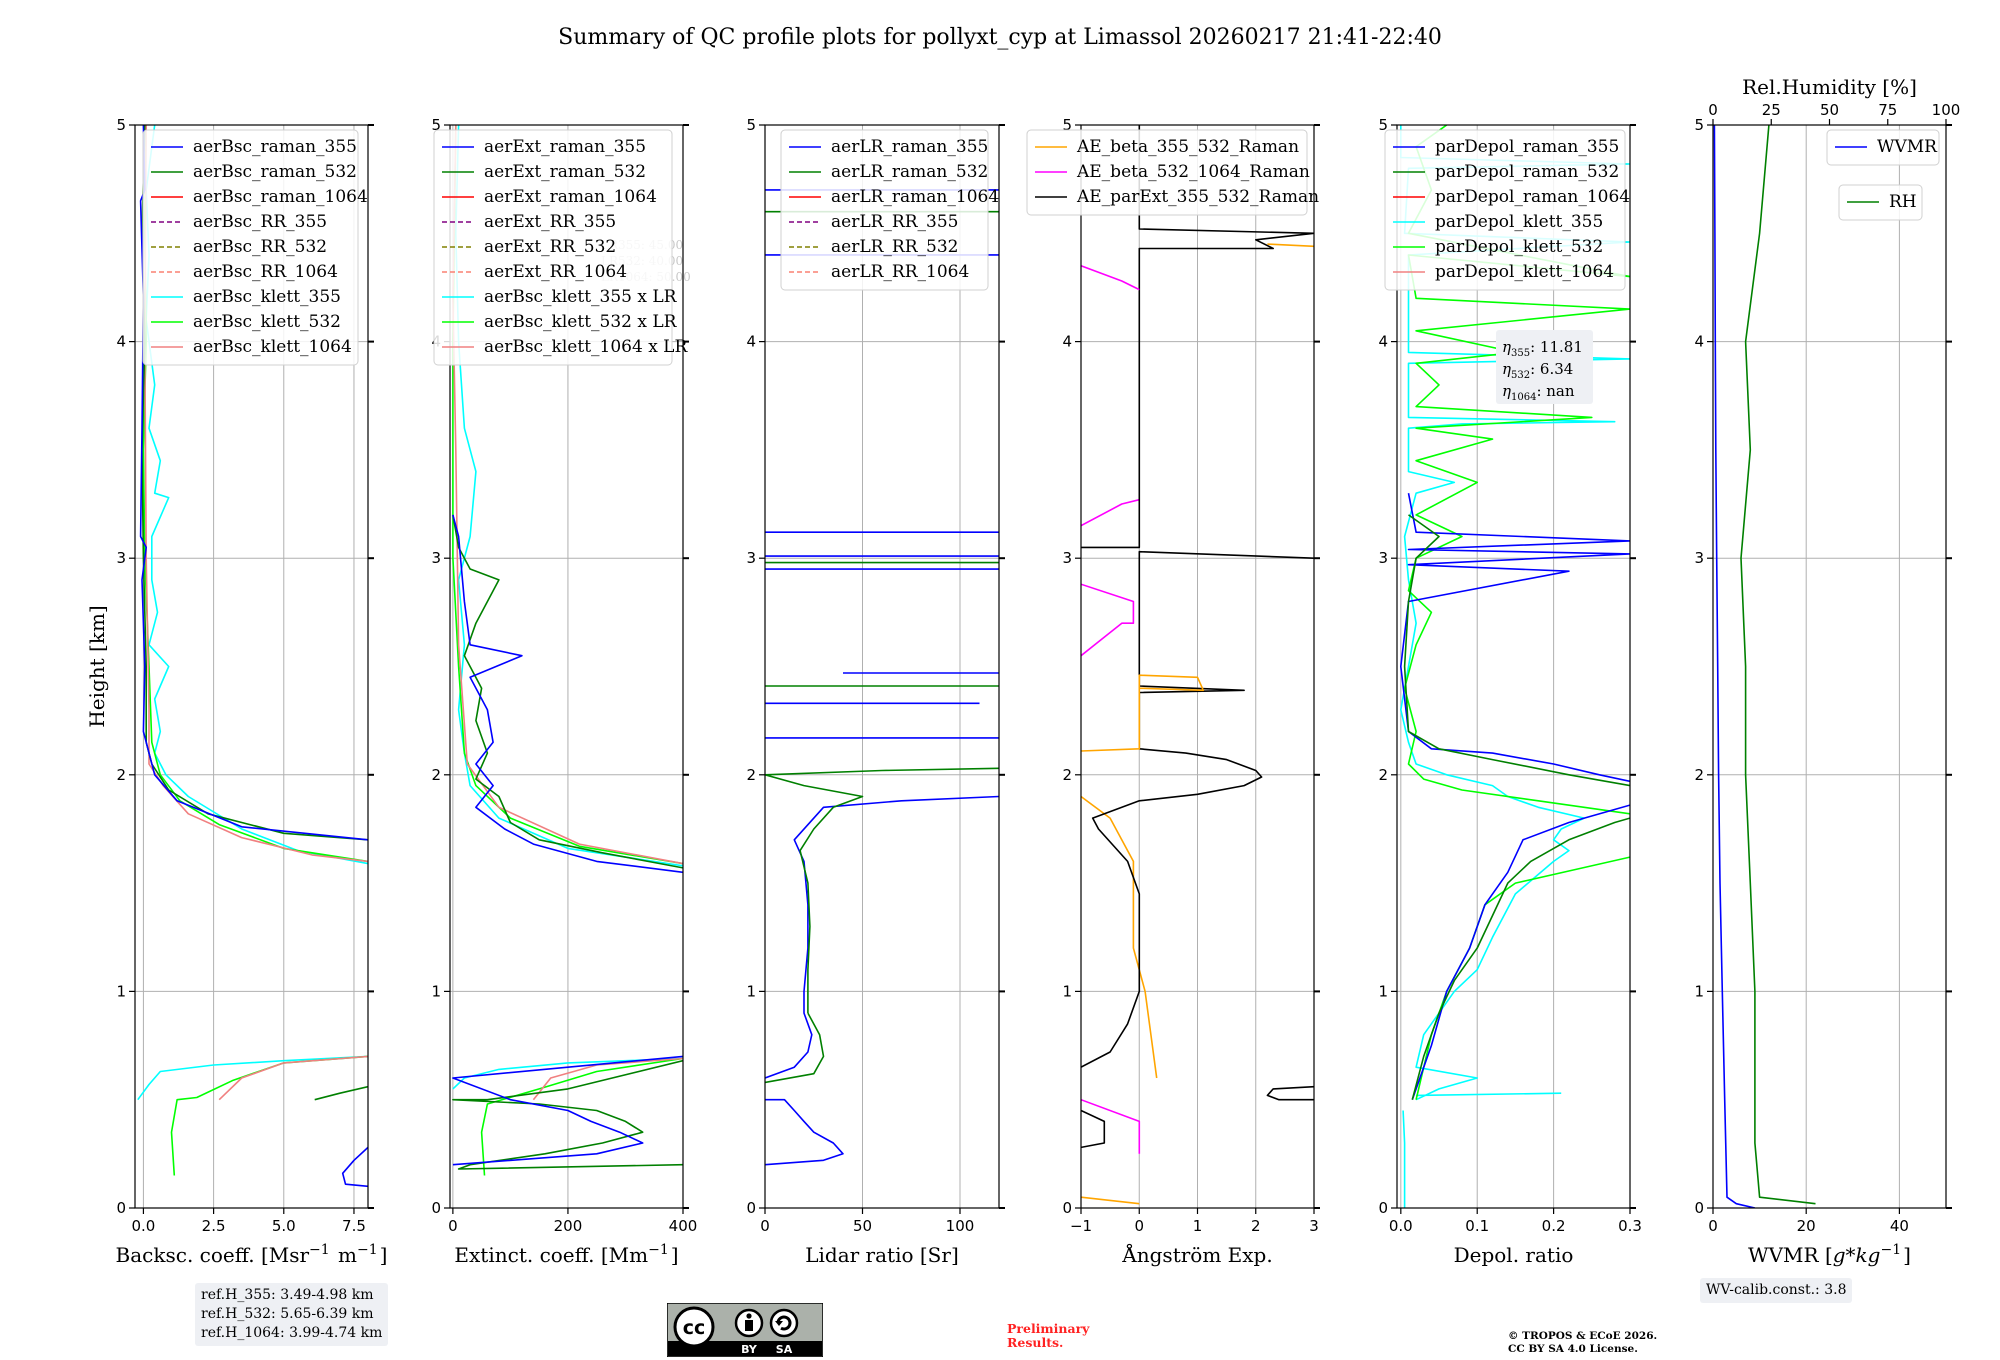  I want to click on xtick-label: 5.0, so click(284, 1226).